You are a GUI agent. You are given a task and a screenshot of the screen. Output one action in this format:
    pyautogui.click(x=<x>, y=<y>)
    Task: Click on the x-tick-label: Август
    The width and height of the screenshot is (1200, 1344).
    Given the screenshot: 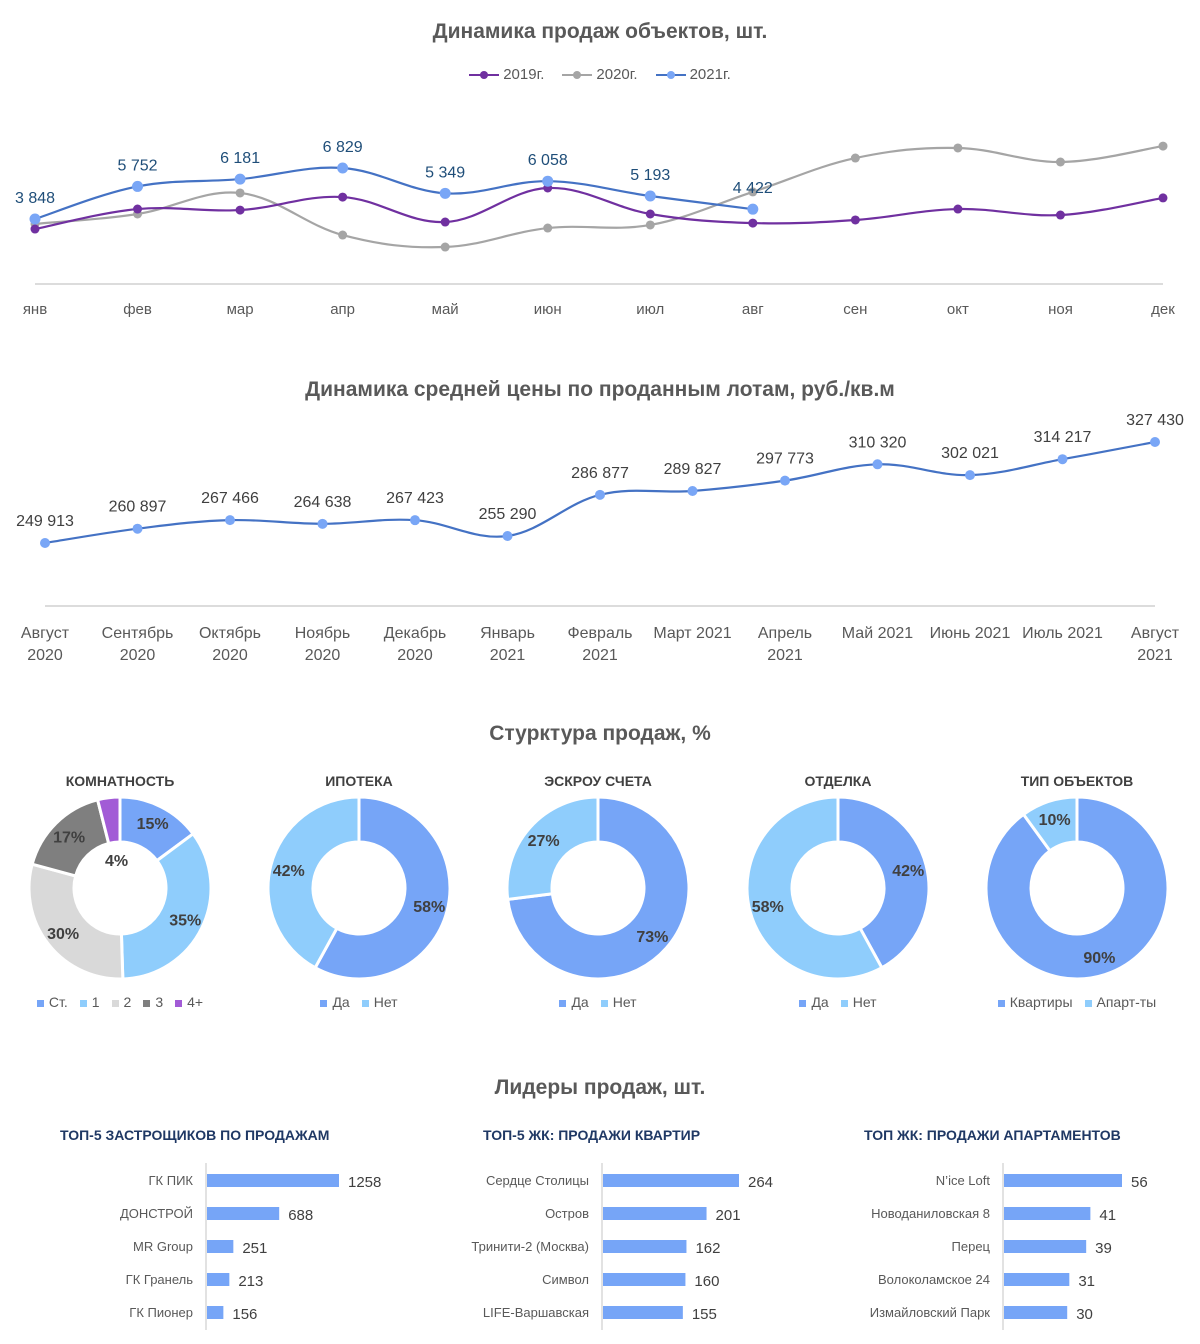 What is the action you would take?
    pyautogui.click(x=45, y=633)
    